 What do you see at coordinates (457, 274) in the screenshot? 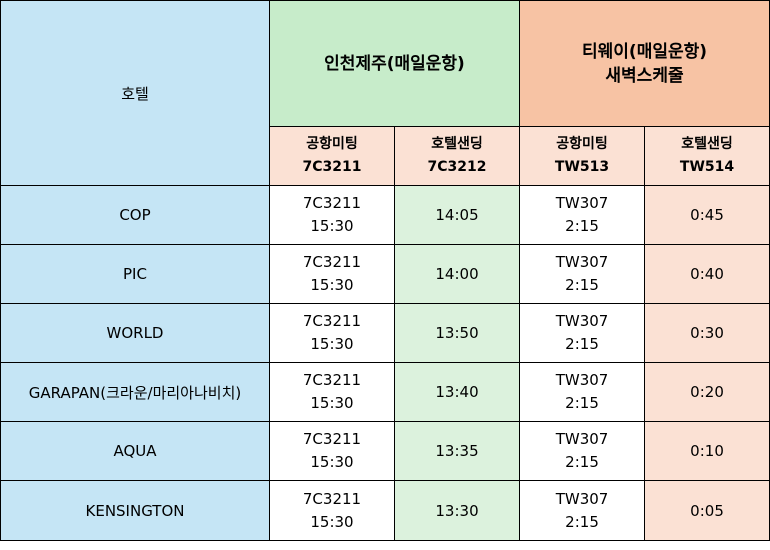
I see `jeju-sending-time: 14:00` at bounding box center [457, 274].